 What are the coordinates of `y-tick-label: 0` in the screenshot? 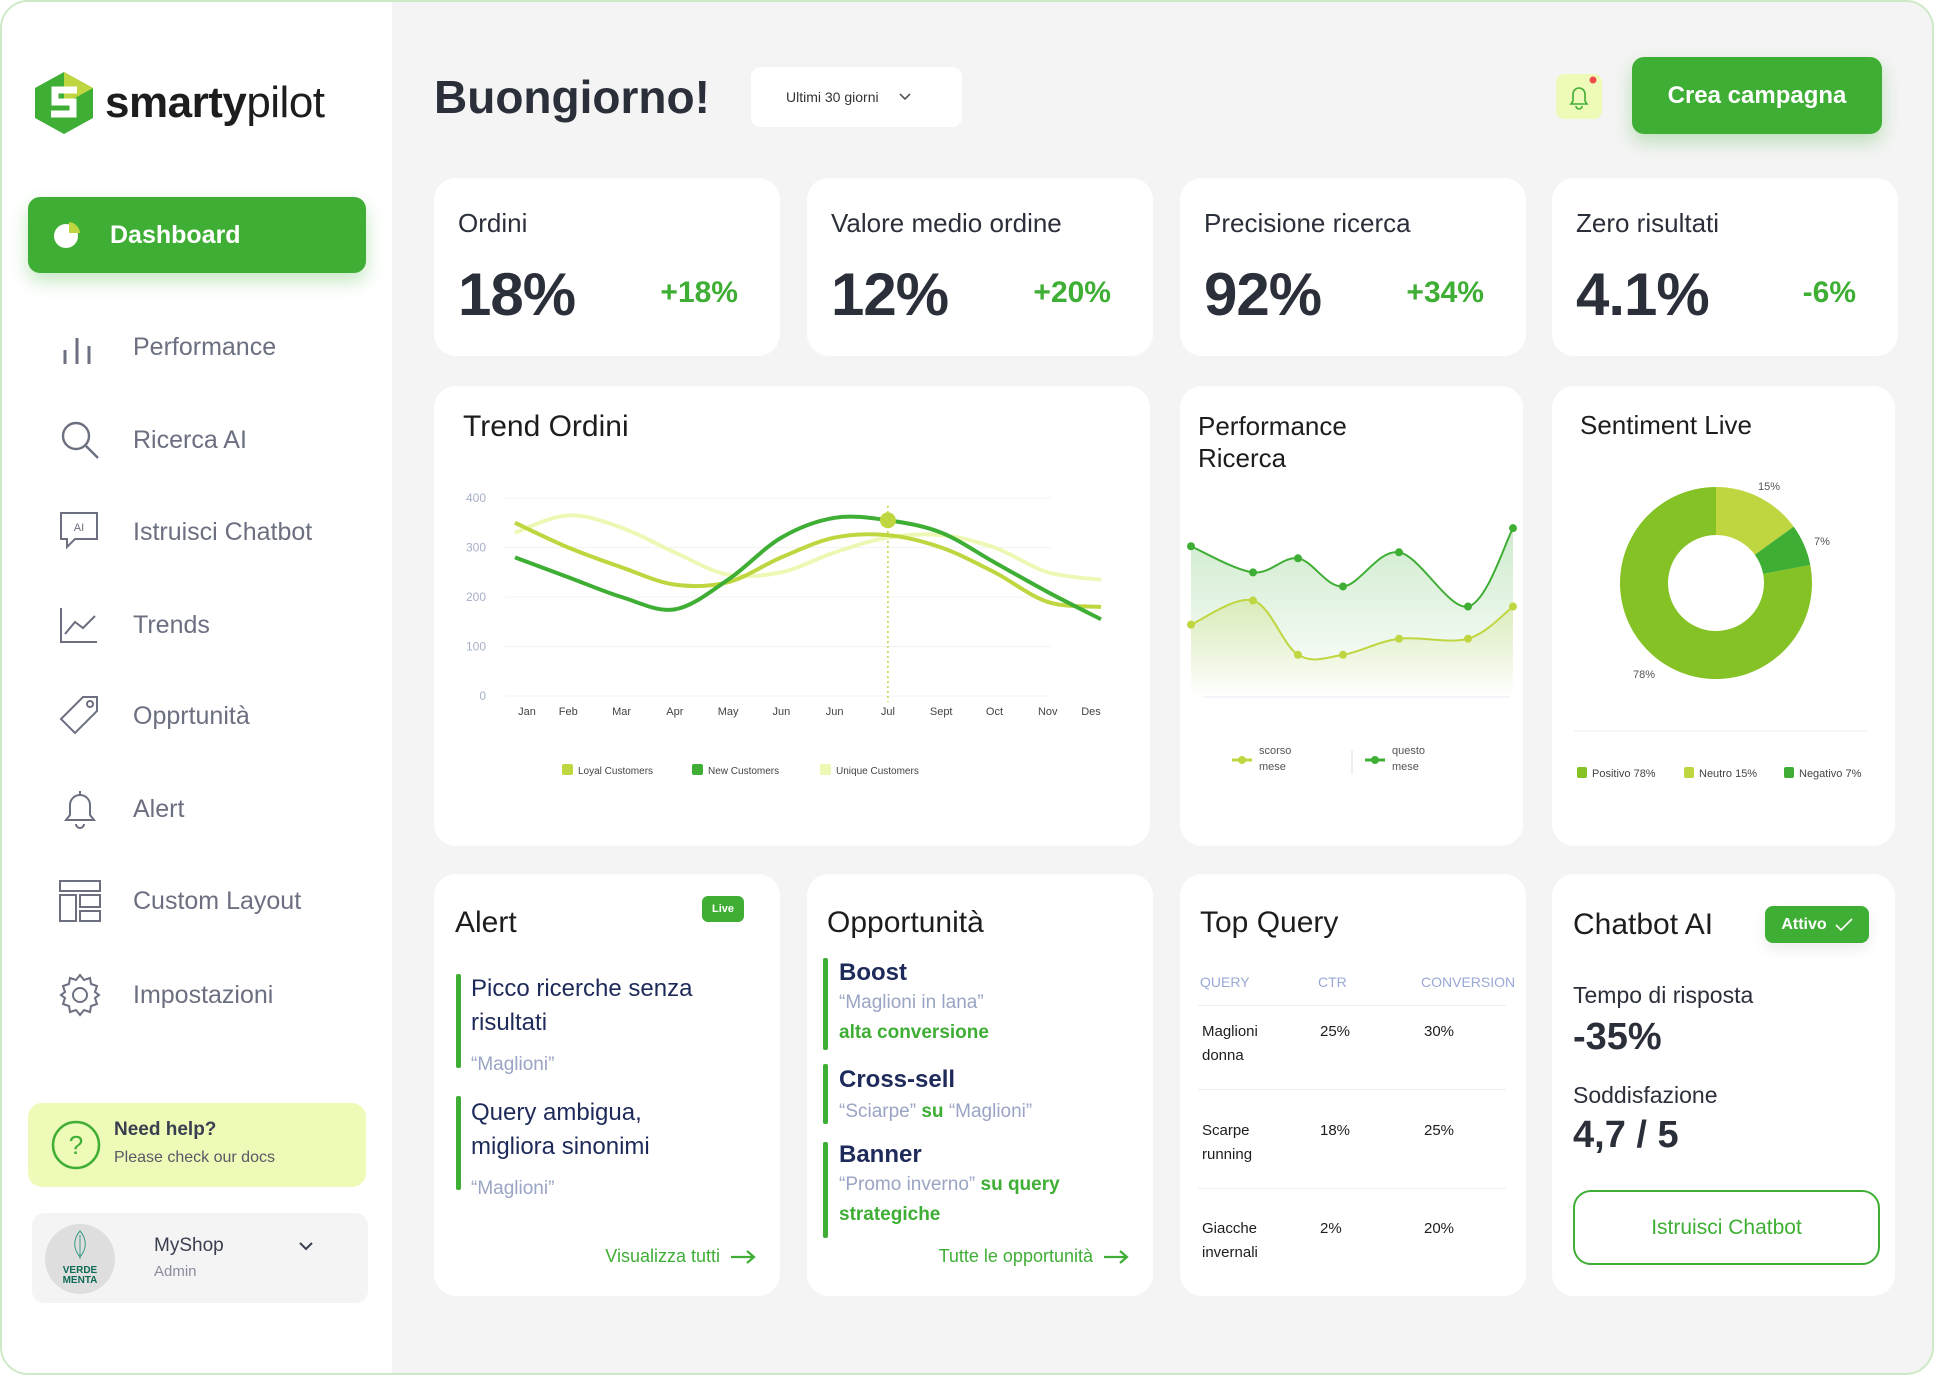 It's located at (482, 696).